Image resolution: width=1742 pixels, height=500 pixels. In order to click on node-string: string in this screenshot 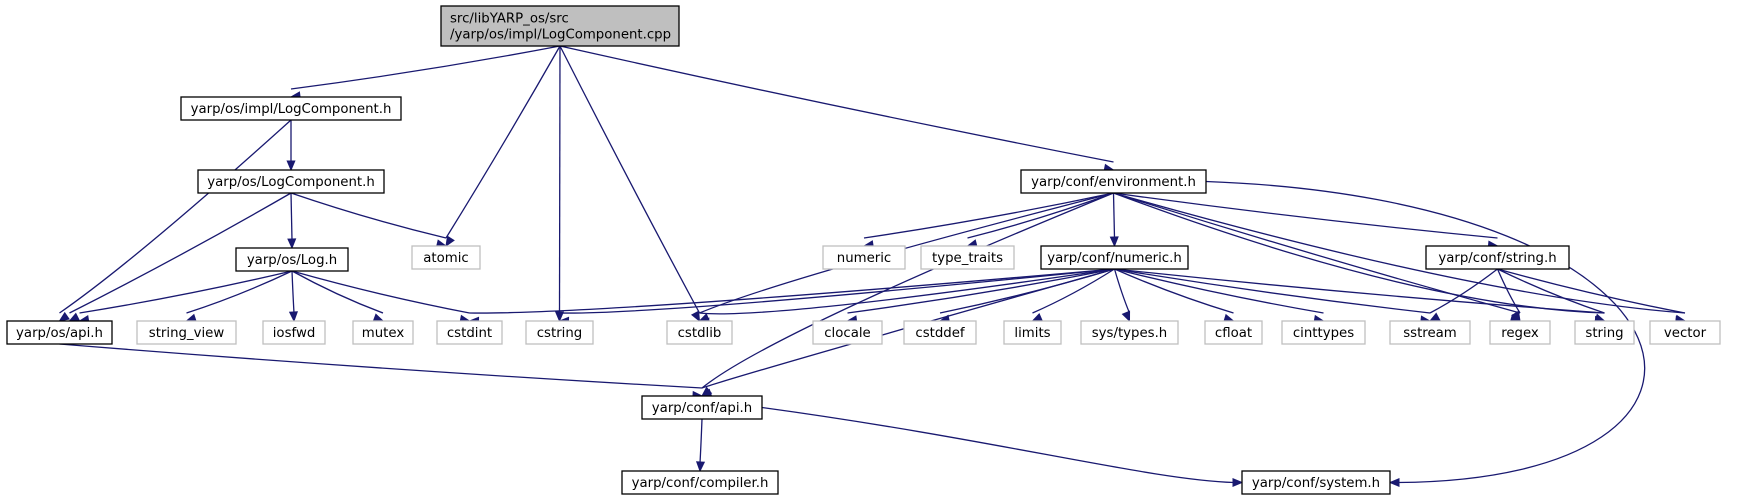, I will do `click(1604, 332)`.